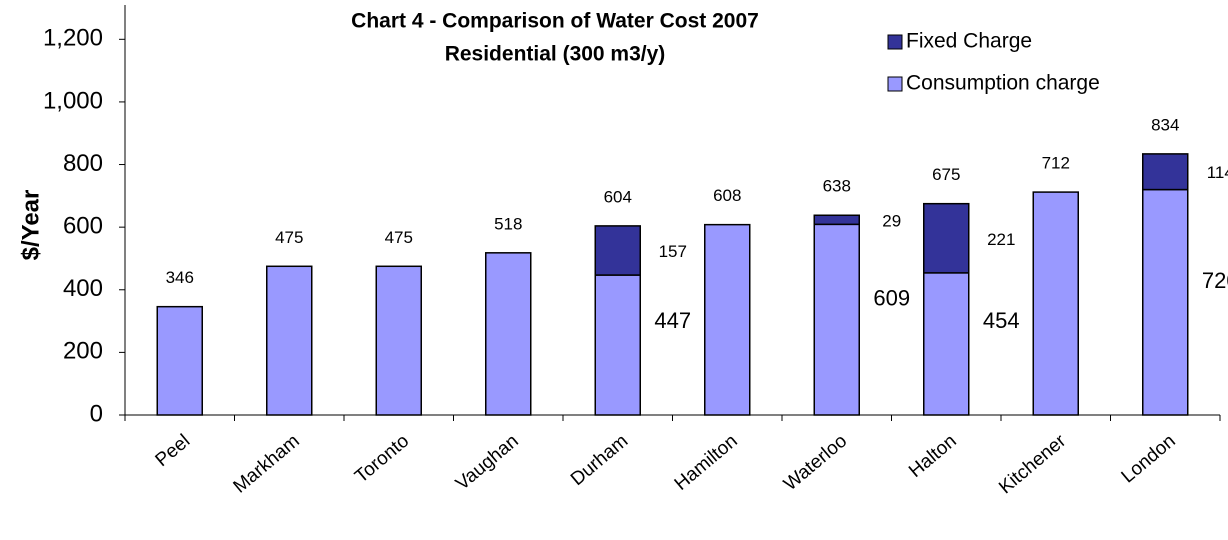  Describe the element at coordinates (599, 461) in the screenshot. I see `x-tick-label: Durham` at that location.